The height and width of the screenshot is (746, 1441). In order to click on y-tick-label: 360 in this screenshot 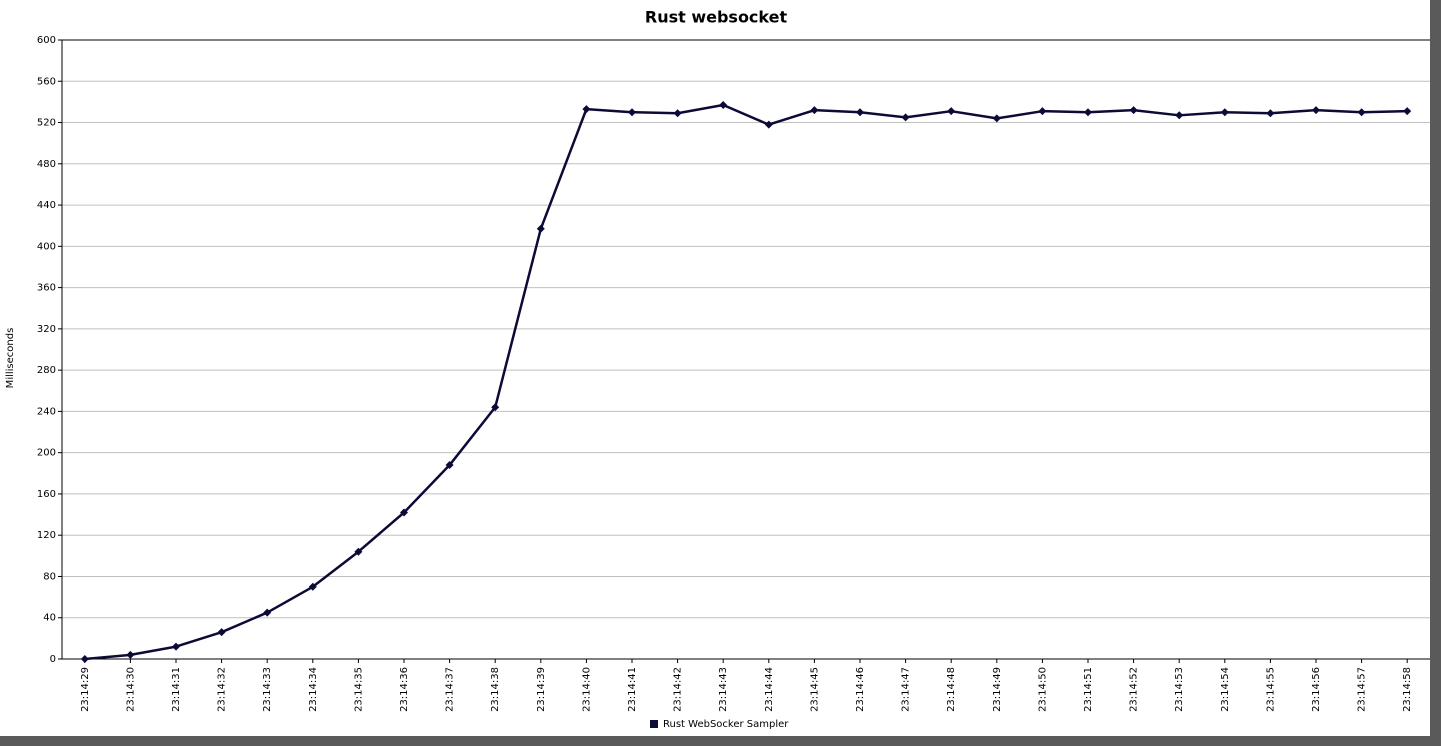, I will do `click(46, 288)`.